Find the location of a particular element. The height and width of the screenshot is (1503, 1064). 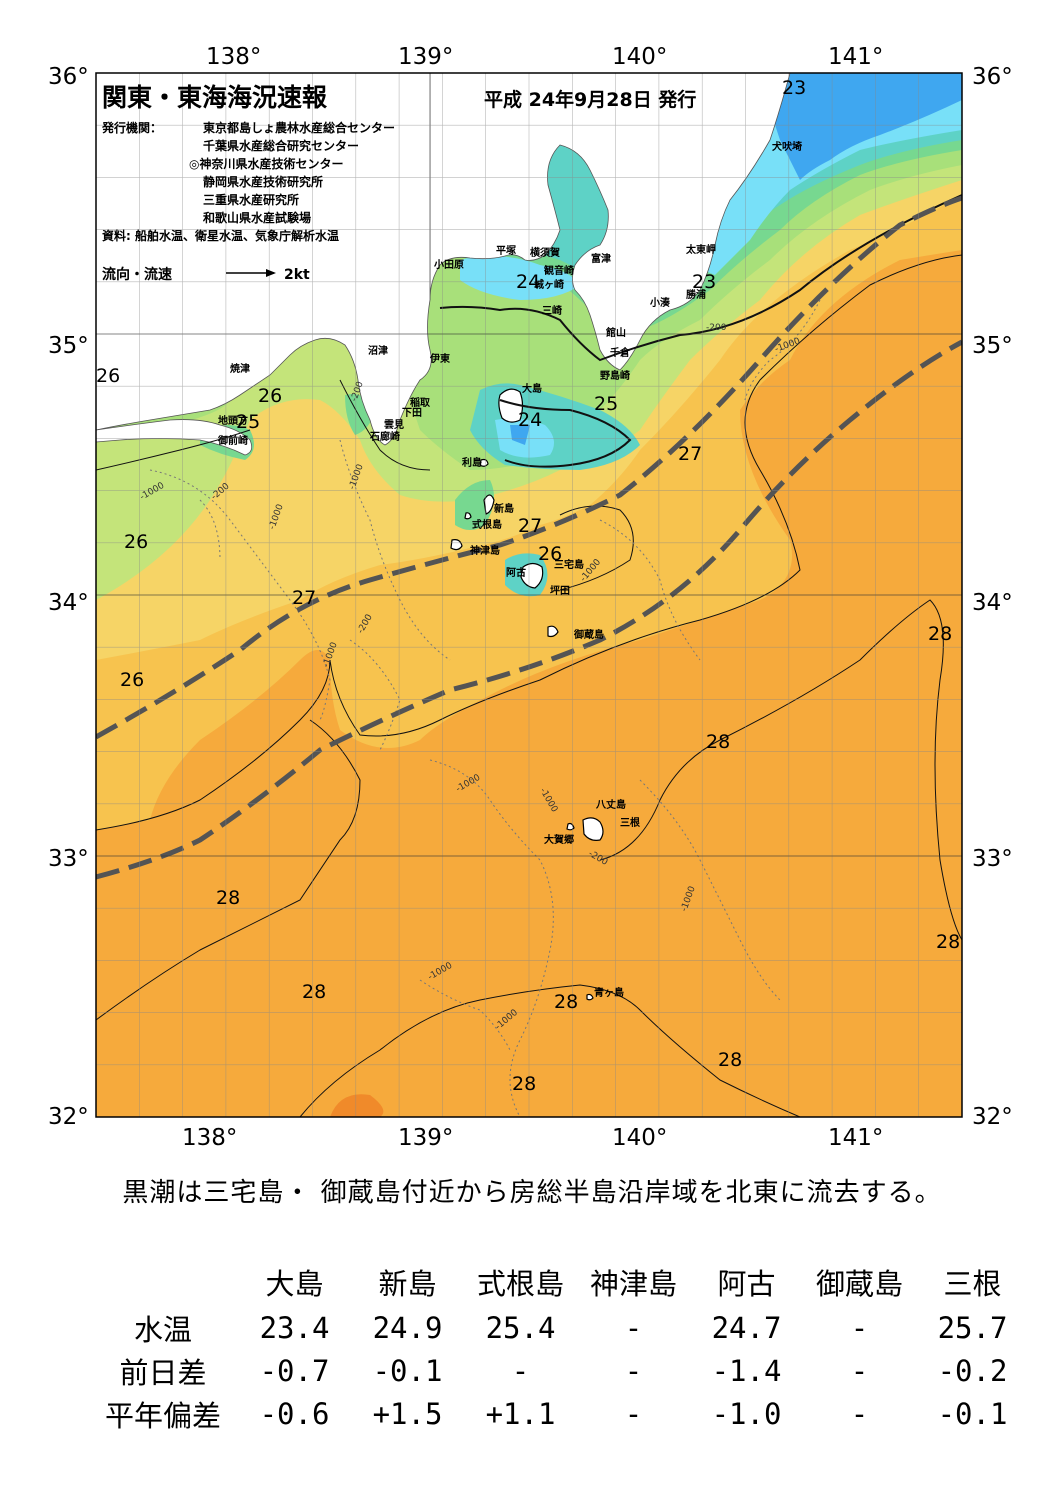

table-cell: -1.4 is located at coordinates (746, 1370).